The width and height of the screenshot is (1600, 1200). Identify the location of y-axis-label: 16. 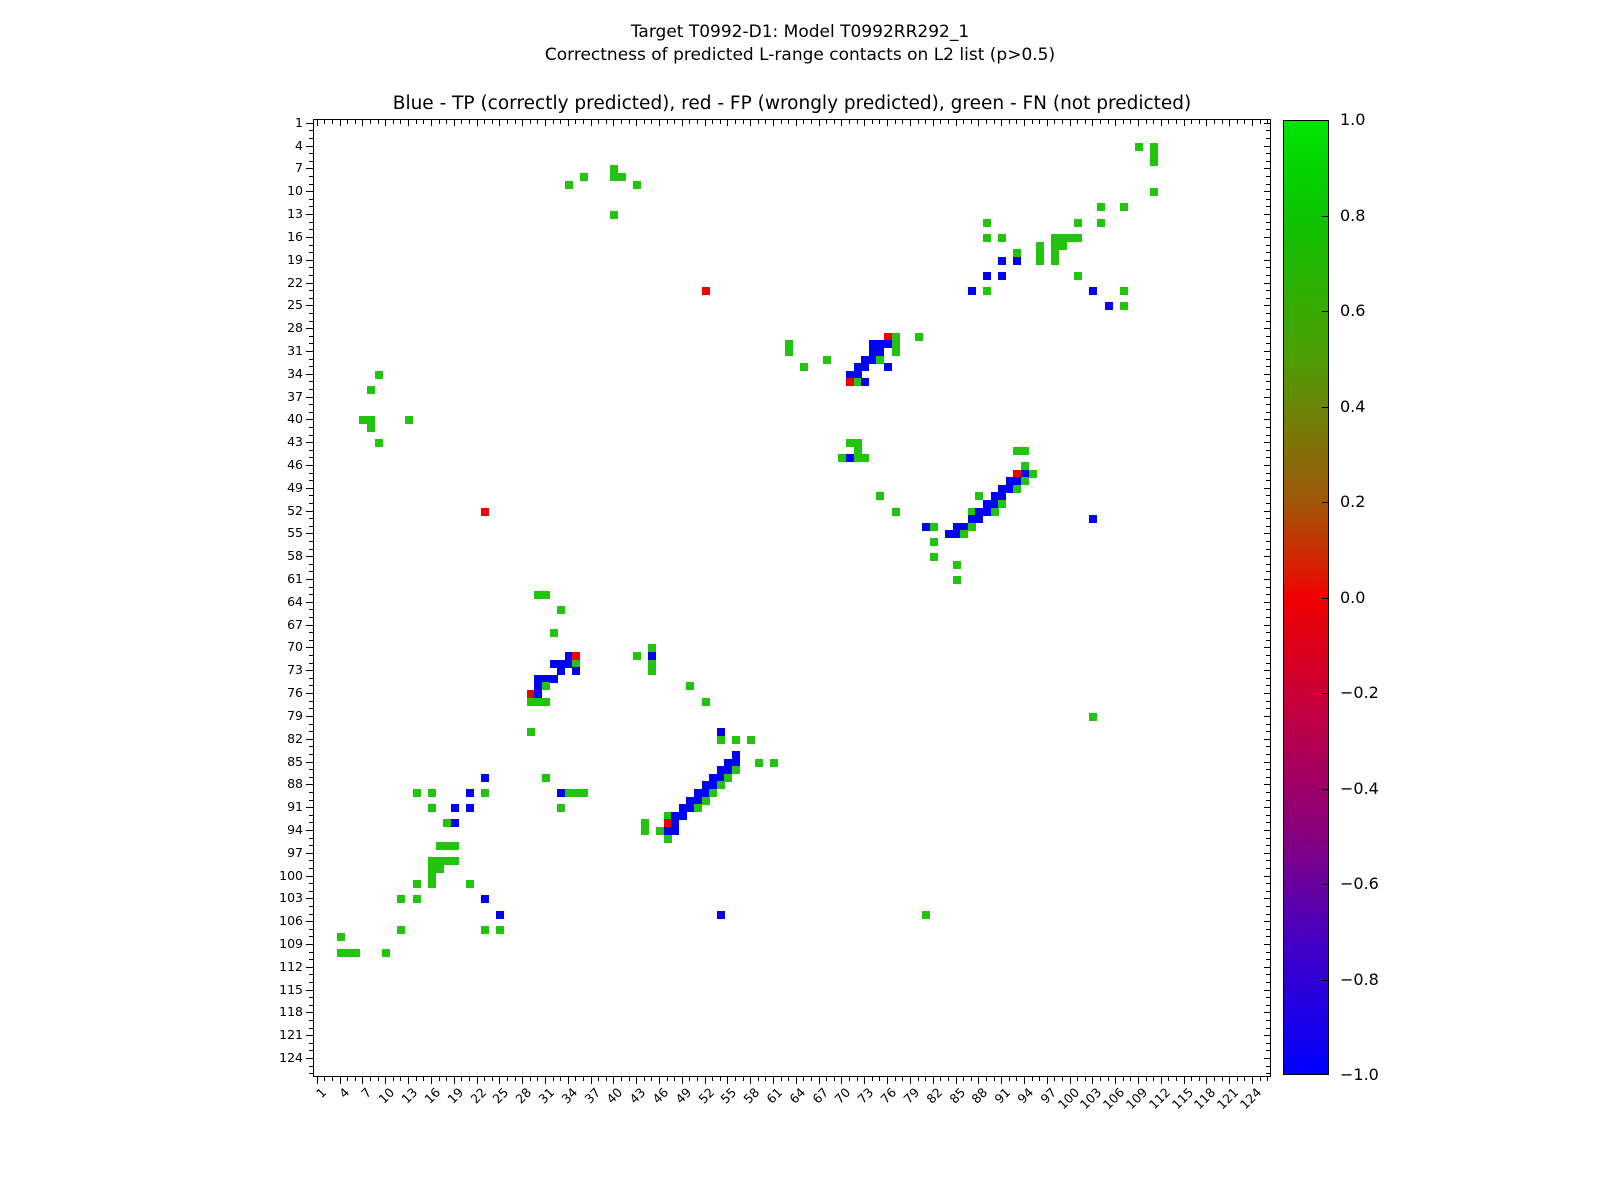
(295, 236).